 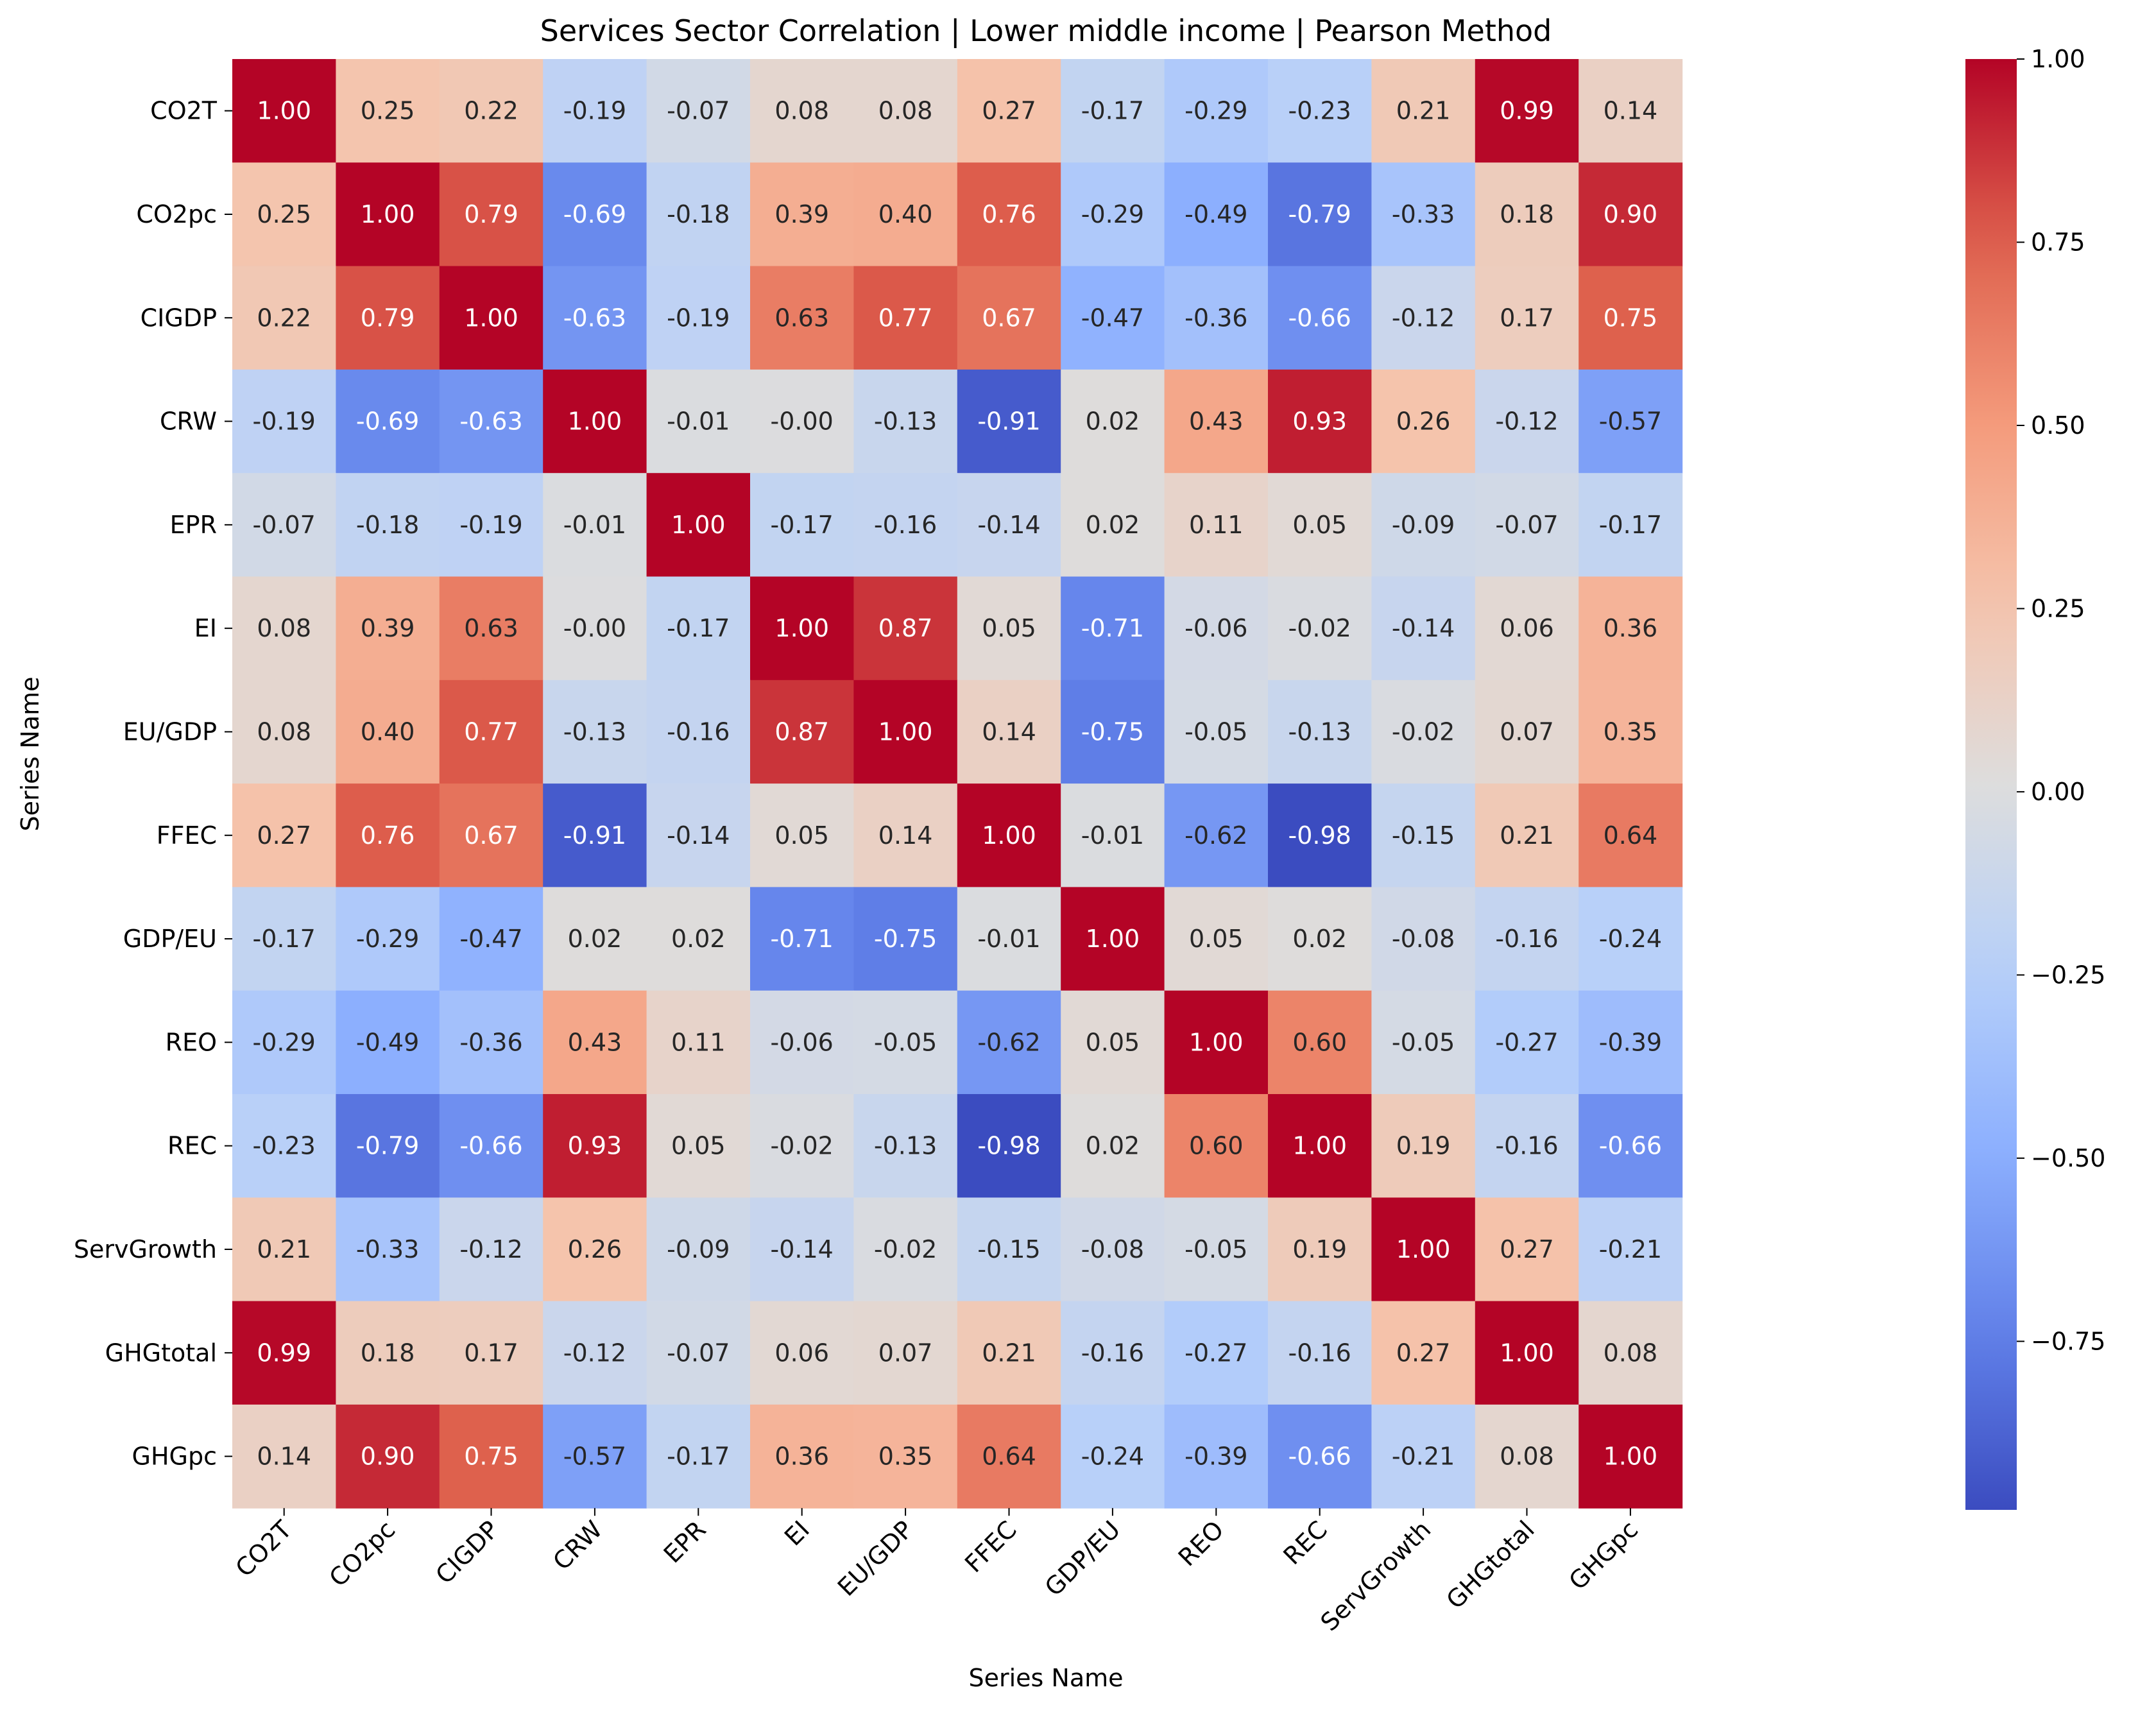 I want to click on cell-value-label: 0.67, so click(x=491, y=835).